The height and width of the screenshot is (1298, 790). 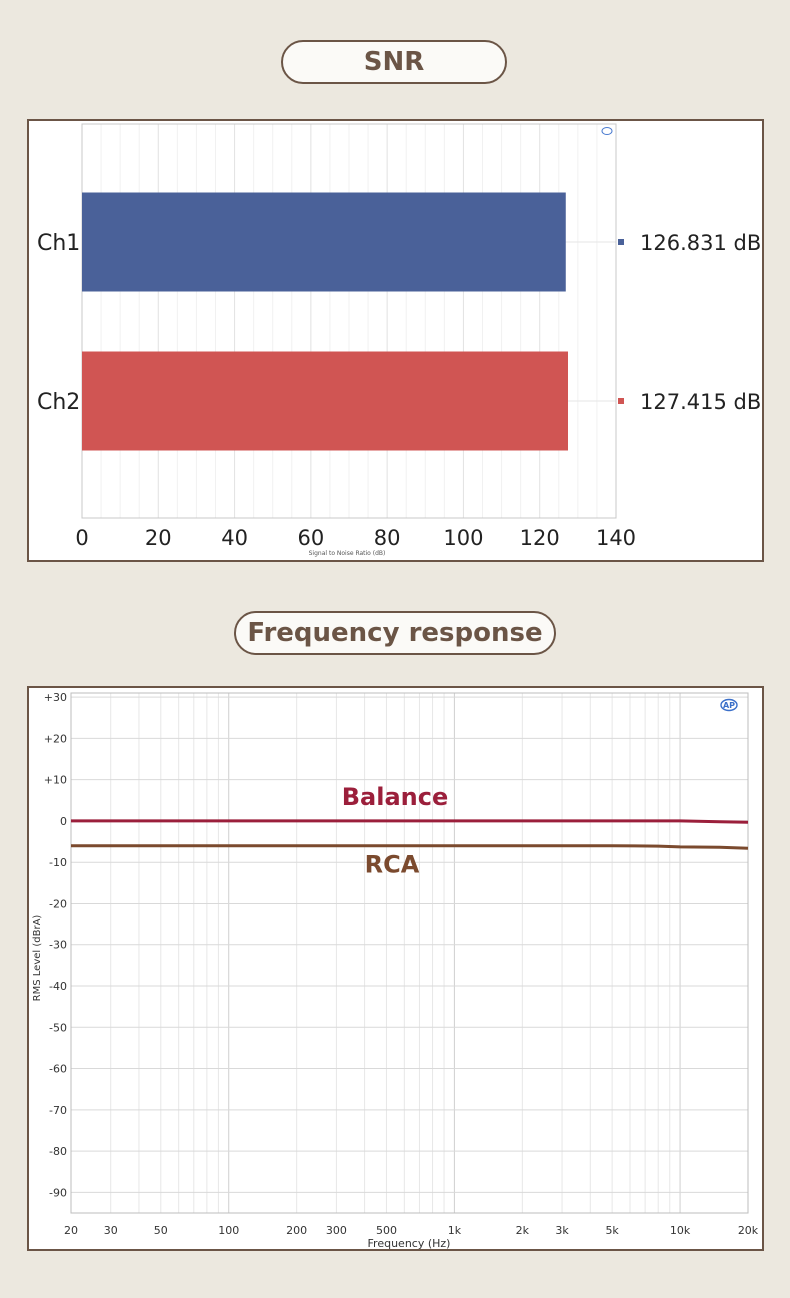 What do you see at coordinates (161, 1230) in the screenshot?
I see `fr-x-tick-label: 50` at bounding box center [161, 1230].